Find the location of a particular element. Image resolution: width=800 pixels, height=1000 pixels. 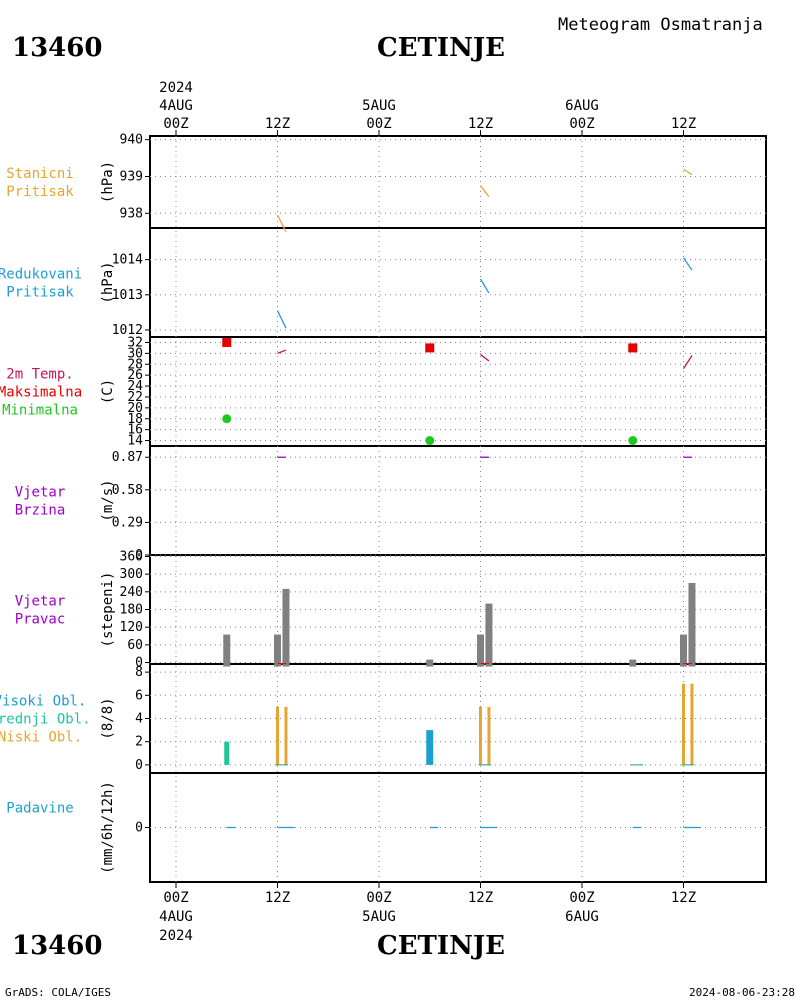

y-tick-label: 240 is located at coordinates (131, 592).